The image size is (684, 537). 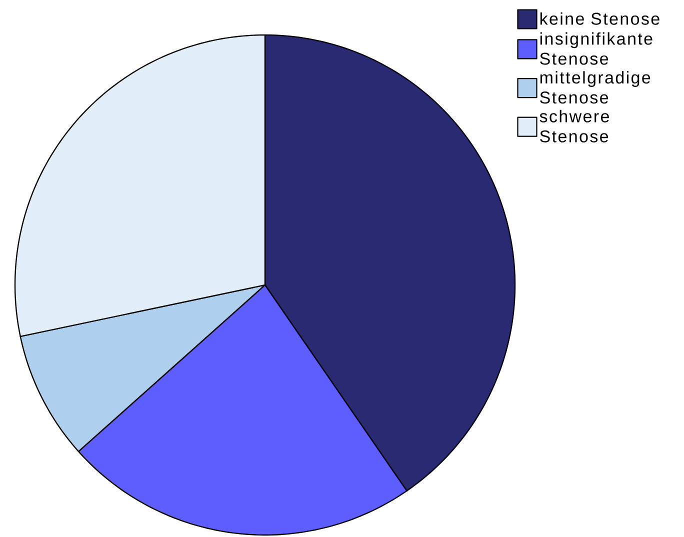 What do you see at coordinates (574, 126) in the screenshot?
I see `legend-label: schwere Stenose` at bounding box center [574, 126].